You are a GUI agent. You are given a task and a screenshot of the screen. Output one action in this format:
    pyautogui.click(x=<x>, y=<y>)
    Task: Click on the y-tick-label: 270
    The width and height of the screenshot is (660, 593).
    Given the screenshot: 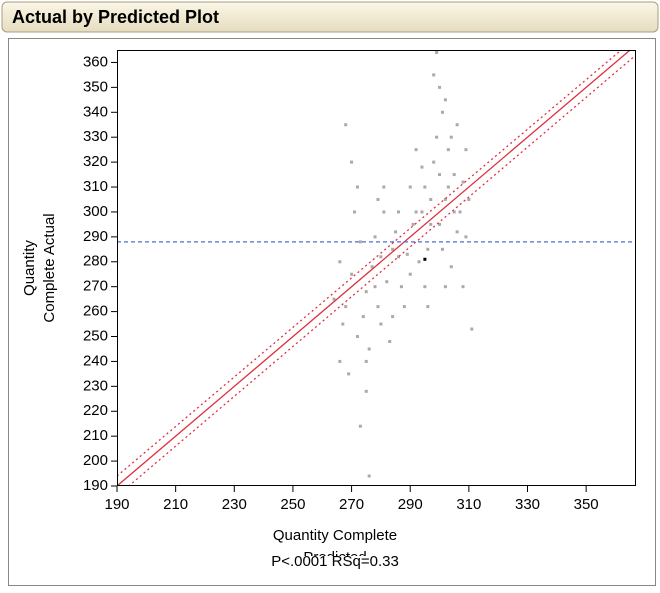 What is the action you would take?
    pyautogui.click(x=95, y=286)
    